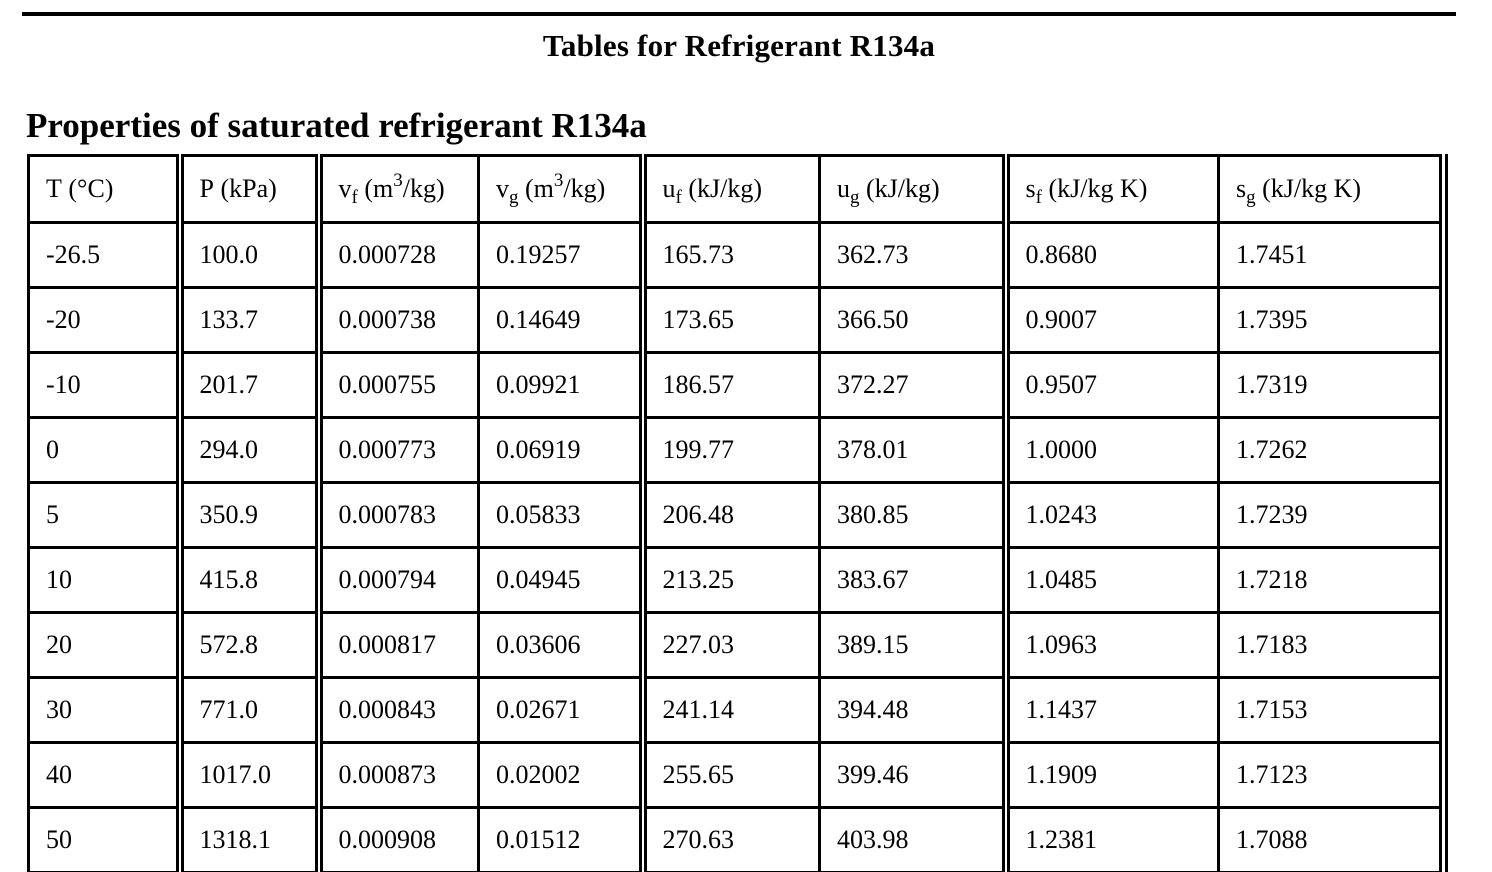 This screenshot has width=1492, height=872. I want to click on table-cell-vf: 0.000738, so click(397, 320).